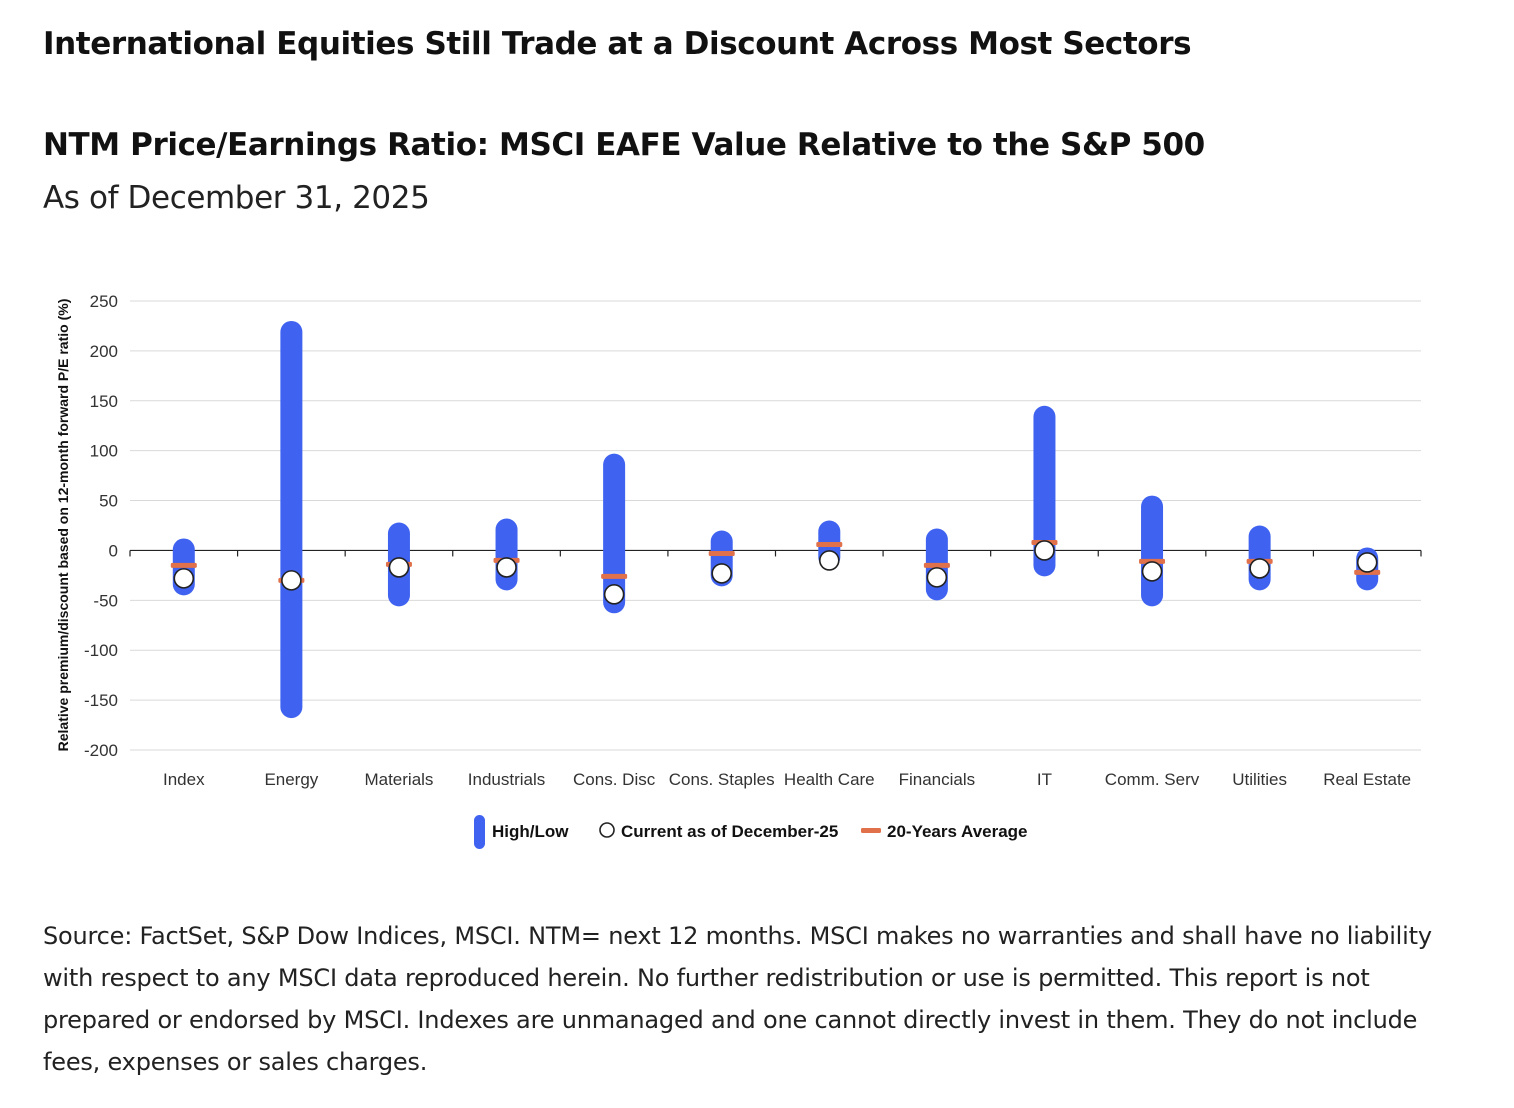 Image resolution: width=1514 pixels, height=1108 pixels. What do you see at coordinates (937, 779) in the screenshot?
I see `category-label: Financials` at bounding box center [937, 779].